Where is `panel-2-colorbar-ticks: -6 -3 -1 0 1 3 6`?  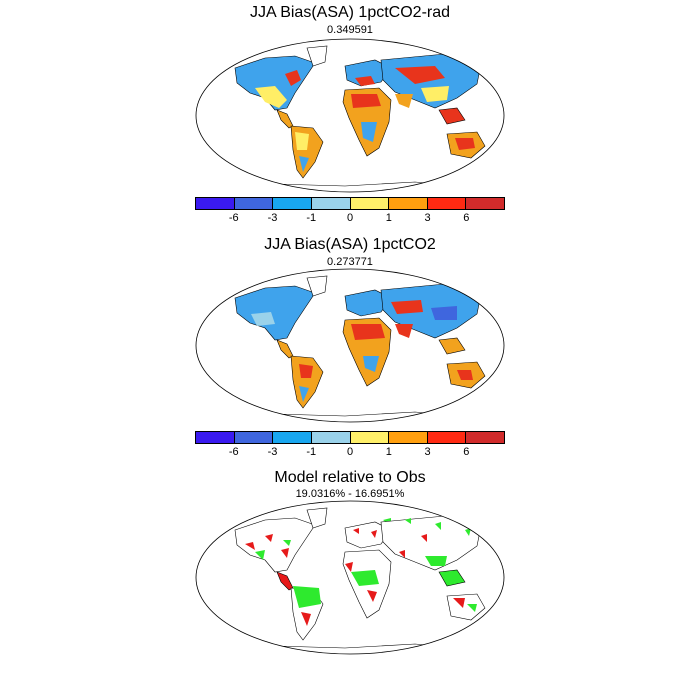
panel-2-colorbar-ticks: -6 -3 -1 0 1 3 6 is located at coordinates (350, 453).